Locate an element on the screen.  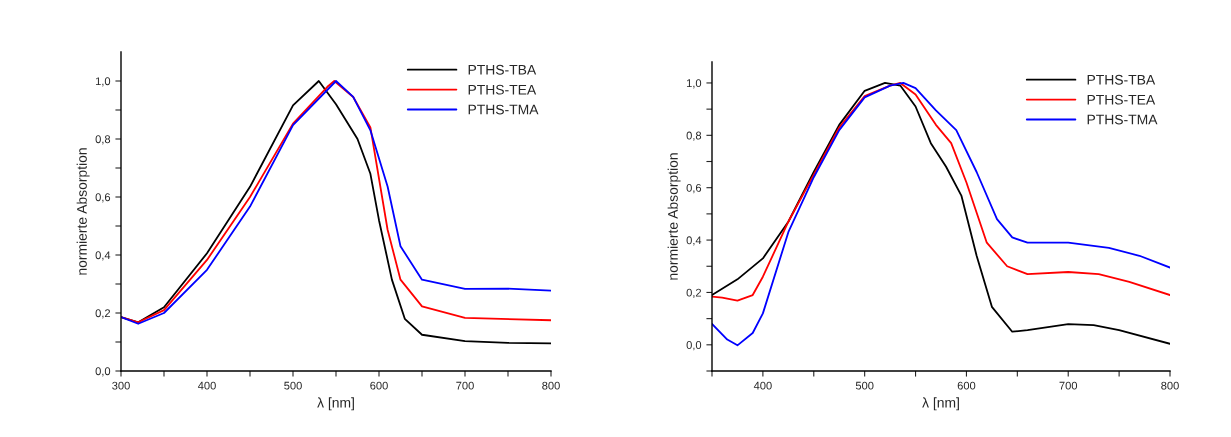
x-tick-label: 300 is located at coordinates (121, 385).